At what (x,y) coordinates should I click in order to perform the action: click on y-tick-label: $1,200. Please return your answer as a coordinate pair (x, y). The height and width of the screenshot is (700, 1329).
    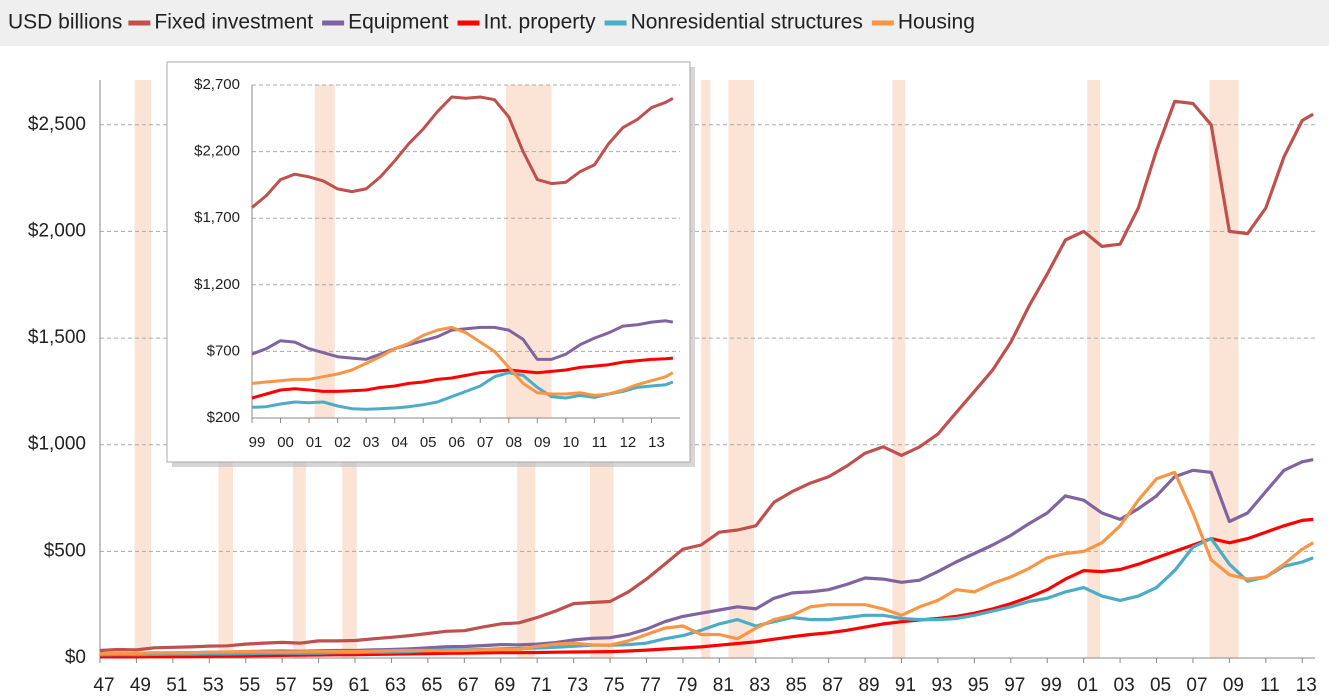
    Looking at the image, I should click on (217, 284).